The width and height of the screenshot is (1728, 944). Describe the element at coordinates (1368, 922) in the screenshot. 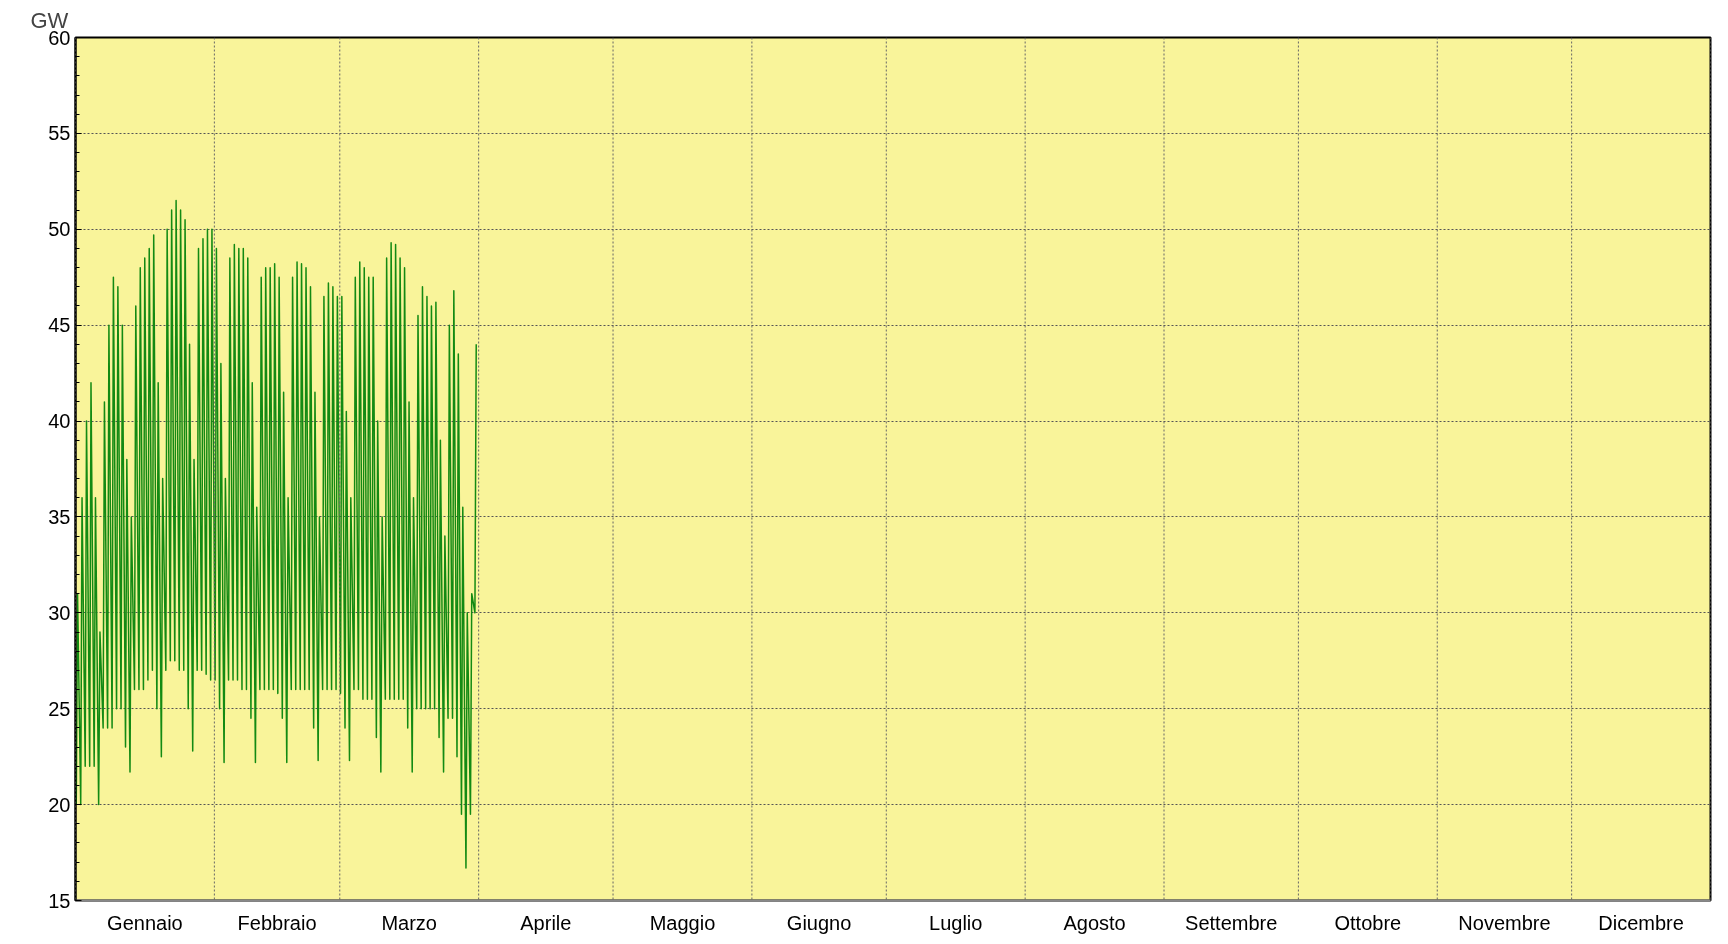

I see `x-tick-label: Ottobre` at that location.